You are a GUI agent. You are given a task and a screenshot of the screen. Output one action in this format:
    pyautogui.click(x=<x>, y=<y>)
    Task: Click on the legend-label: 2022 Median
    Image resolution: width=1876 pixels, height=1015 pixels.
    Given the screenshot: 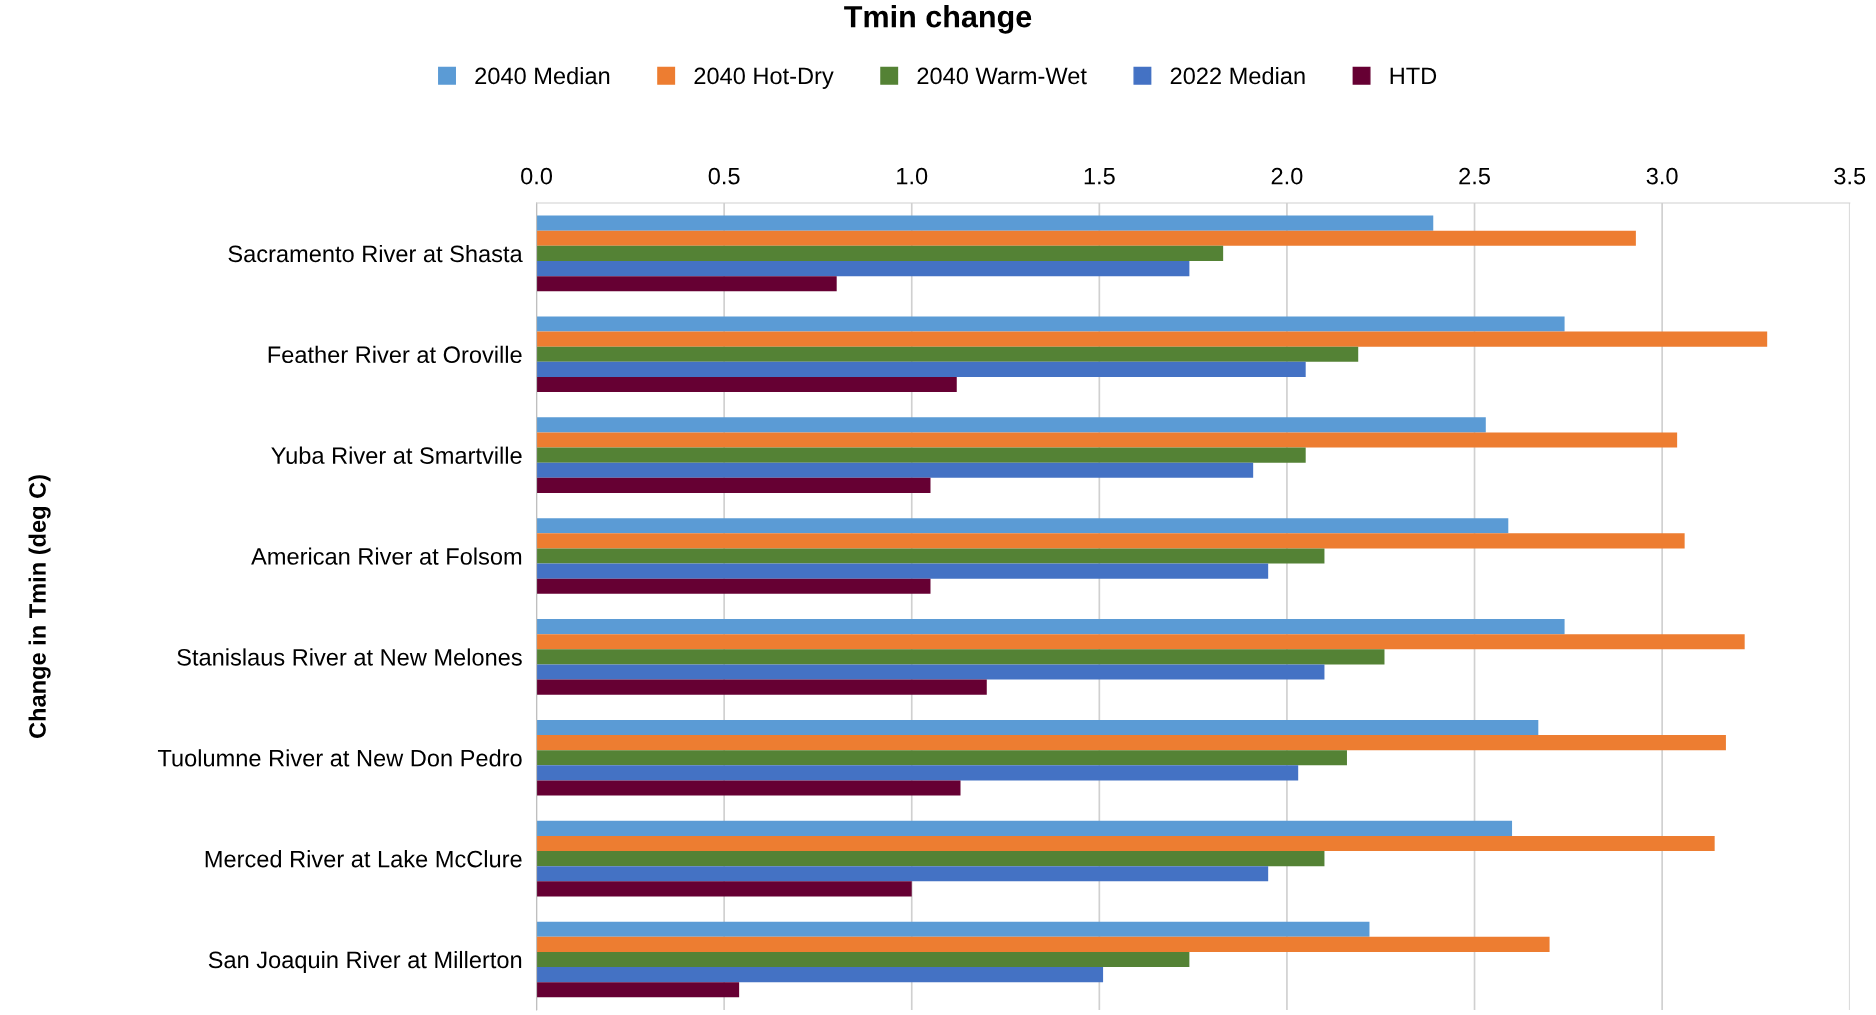 What is the action you would take?
    pyautogui.click(x=1237, y=75)
    